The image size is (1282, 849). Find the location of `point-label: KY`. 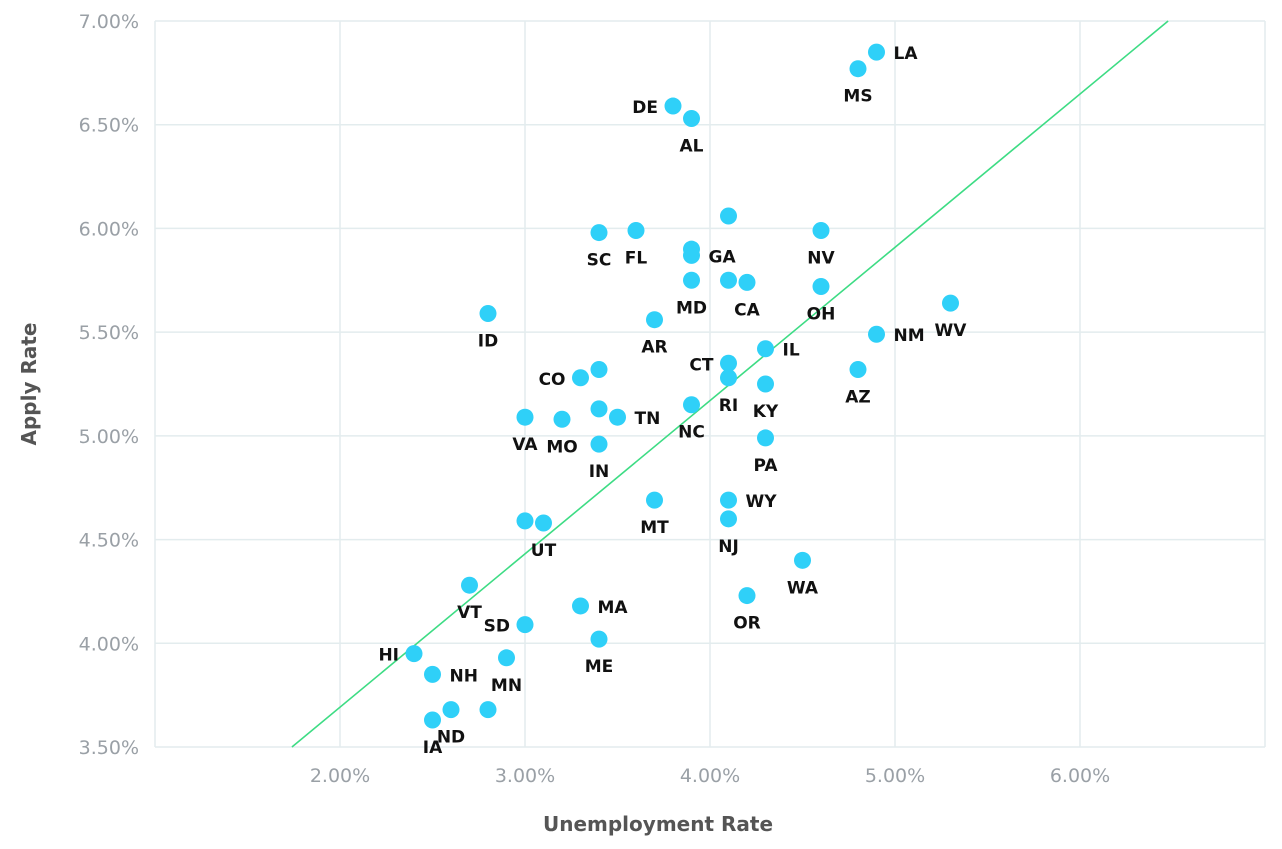

point-label: KY is located at coordinates (766, 412).